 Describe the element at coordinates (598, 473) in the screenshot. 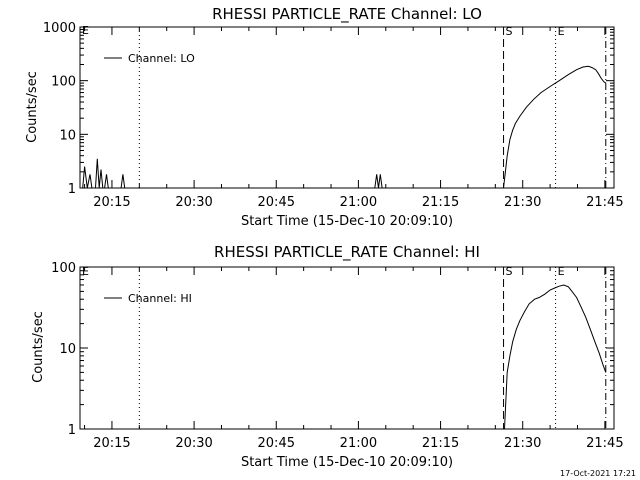

I see `timestamp: 17-Oct-2021 17:21` at that location.